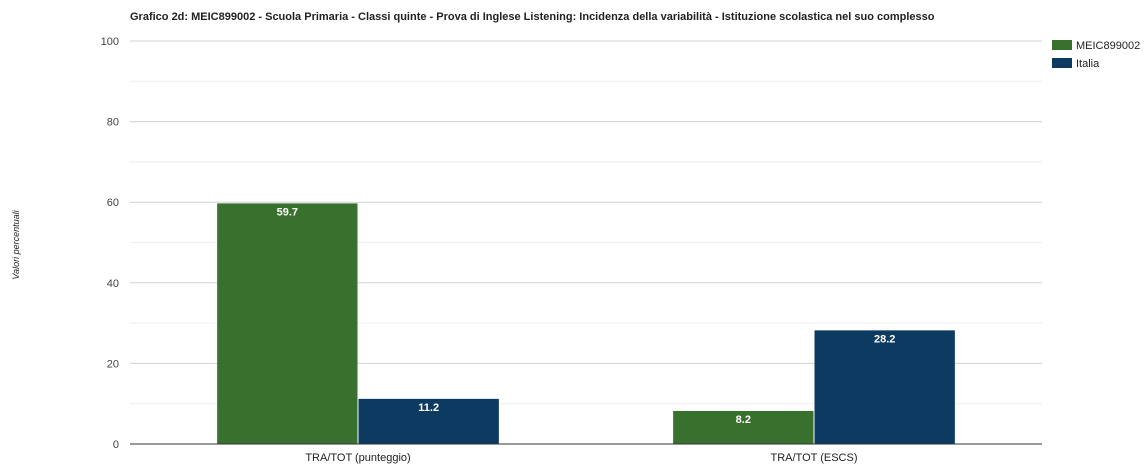 Image resolution: width=1148 pixels, height=467 pixels. What do you see at coordinates (428, 408) in the screenshot?
I see `data-label: 11.2` at bounding box center [428, 408].